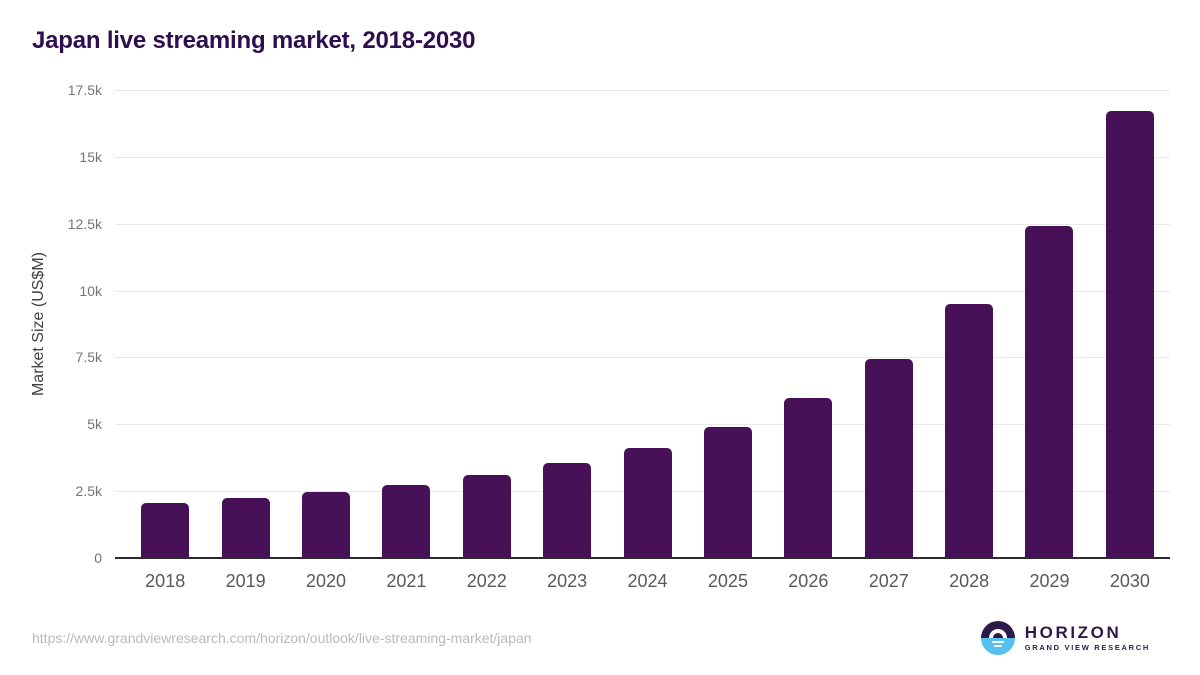 The image size is (1200, 675). Describe the element at coordinates (90, 290) in the screenshot. I see `y-tick-10k: 10k` at that location.